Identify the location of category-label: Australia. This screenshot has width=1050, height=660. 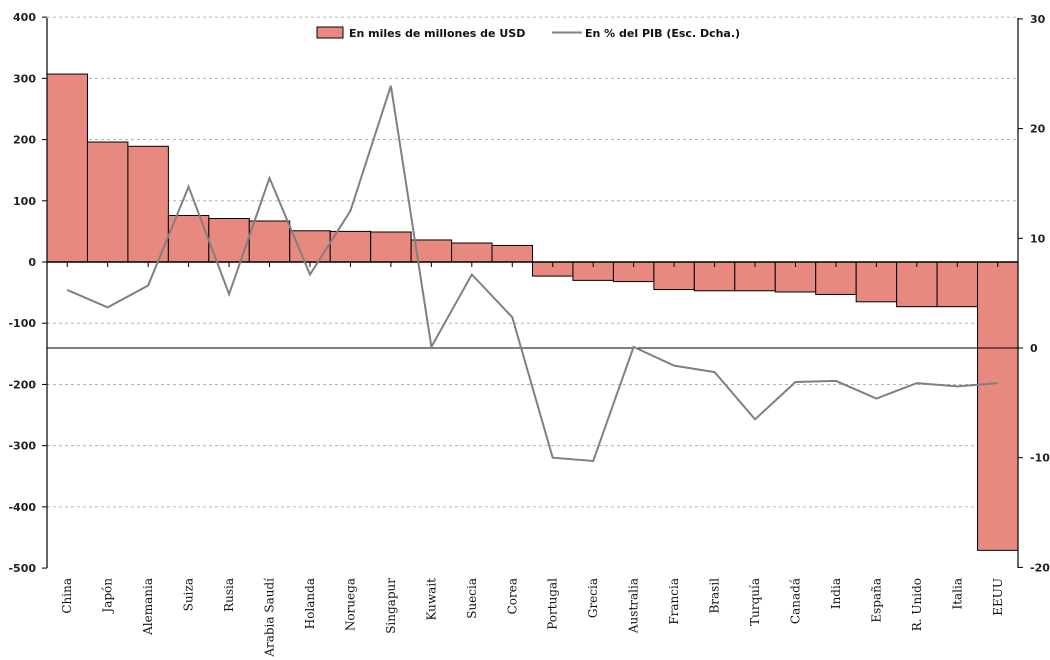
(634, 606).